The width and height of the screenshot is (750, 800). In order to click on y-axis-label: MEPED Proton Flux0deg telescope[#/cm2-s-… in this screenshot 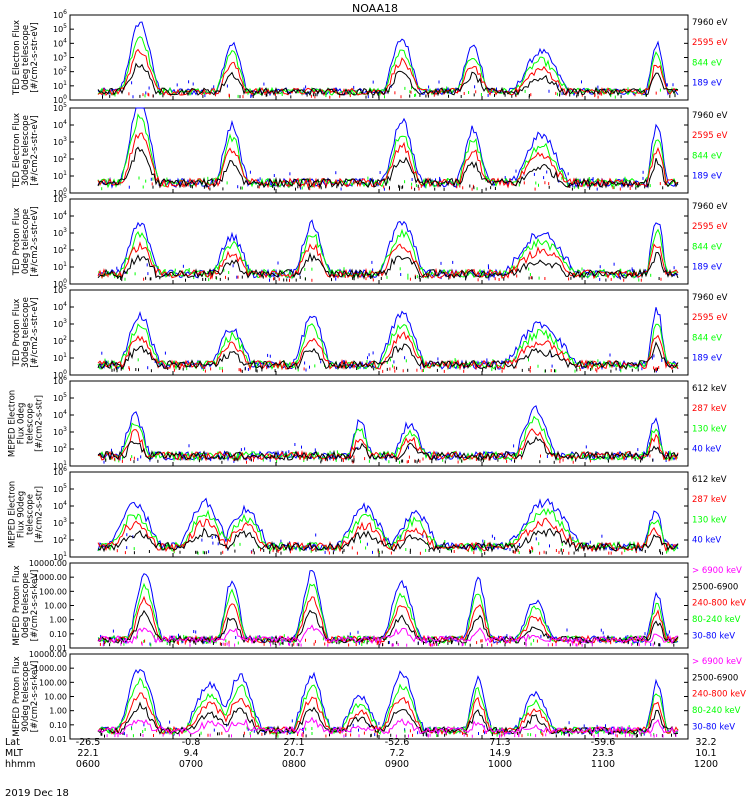, I will do `click(26, 605)`.